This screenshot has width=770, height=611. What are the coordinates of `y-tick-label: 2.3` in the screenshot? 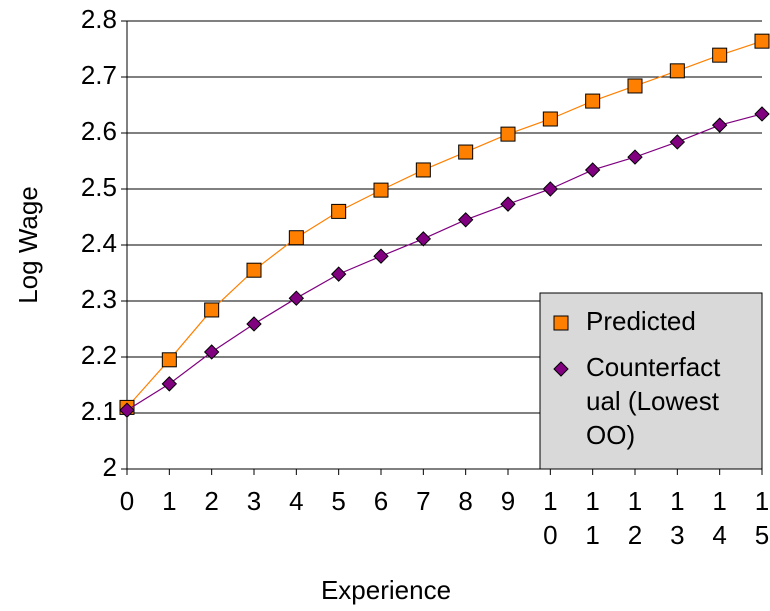 It's located at (99, 299).